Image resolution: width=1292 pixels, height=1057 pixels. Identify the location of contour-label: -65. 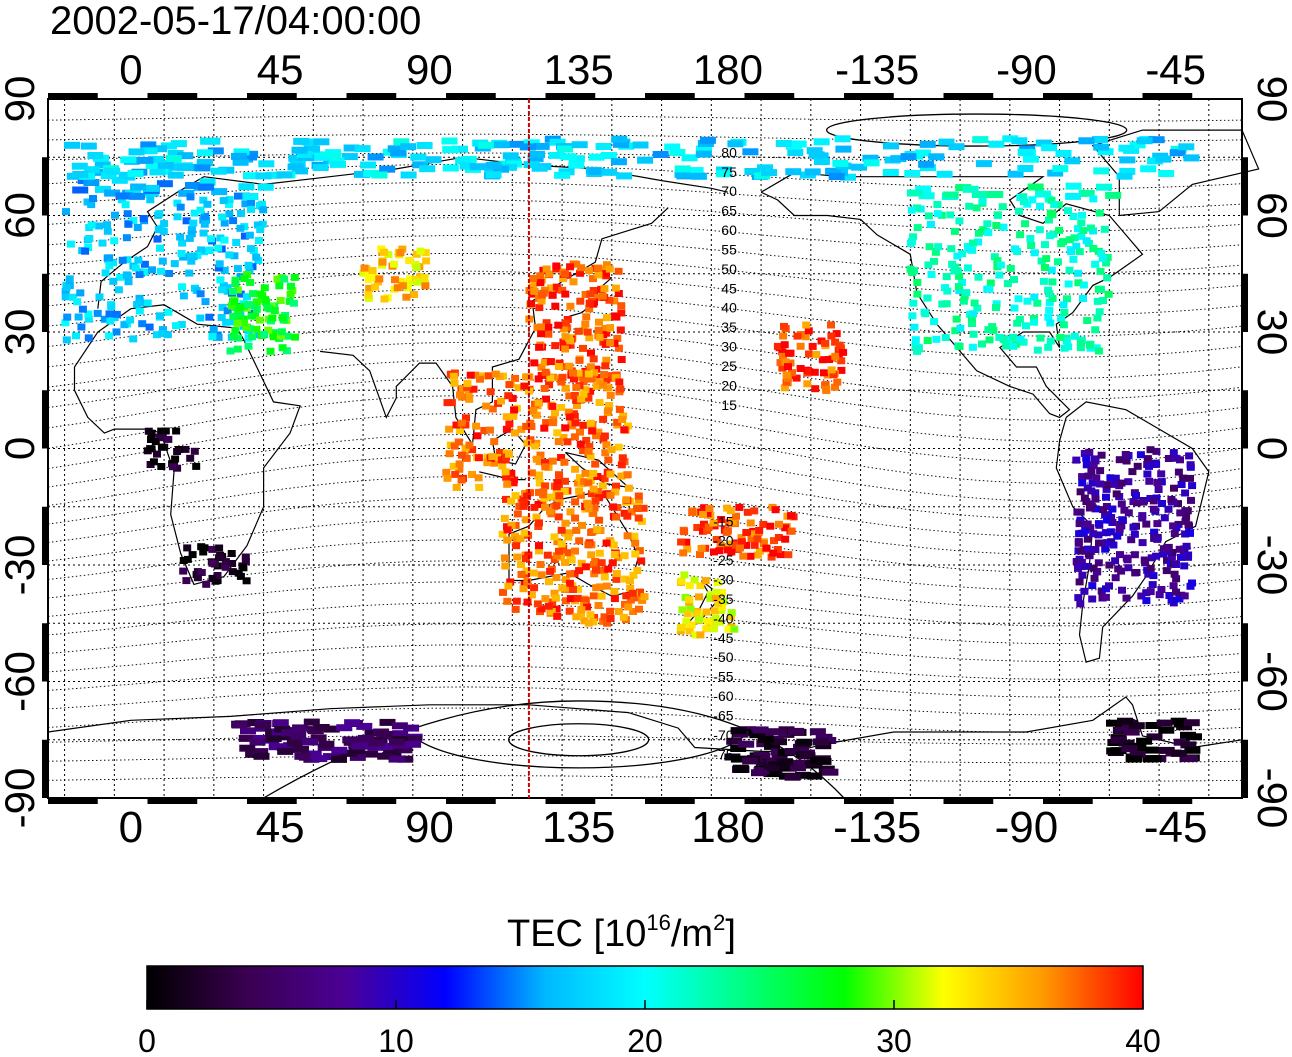
(723, 715).